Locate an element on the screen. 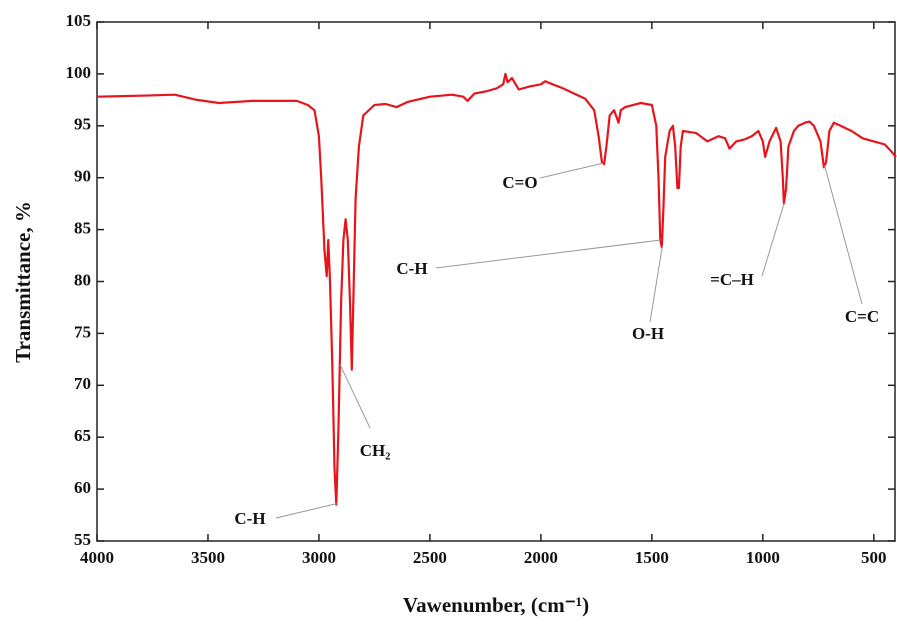 The width and height of the screenshot is (897, 628). y-tick-label: 55 is located at coordinates (82, 539).